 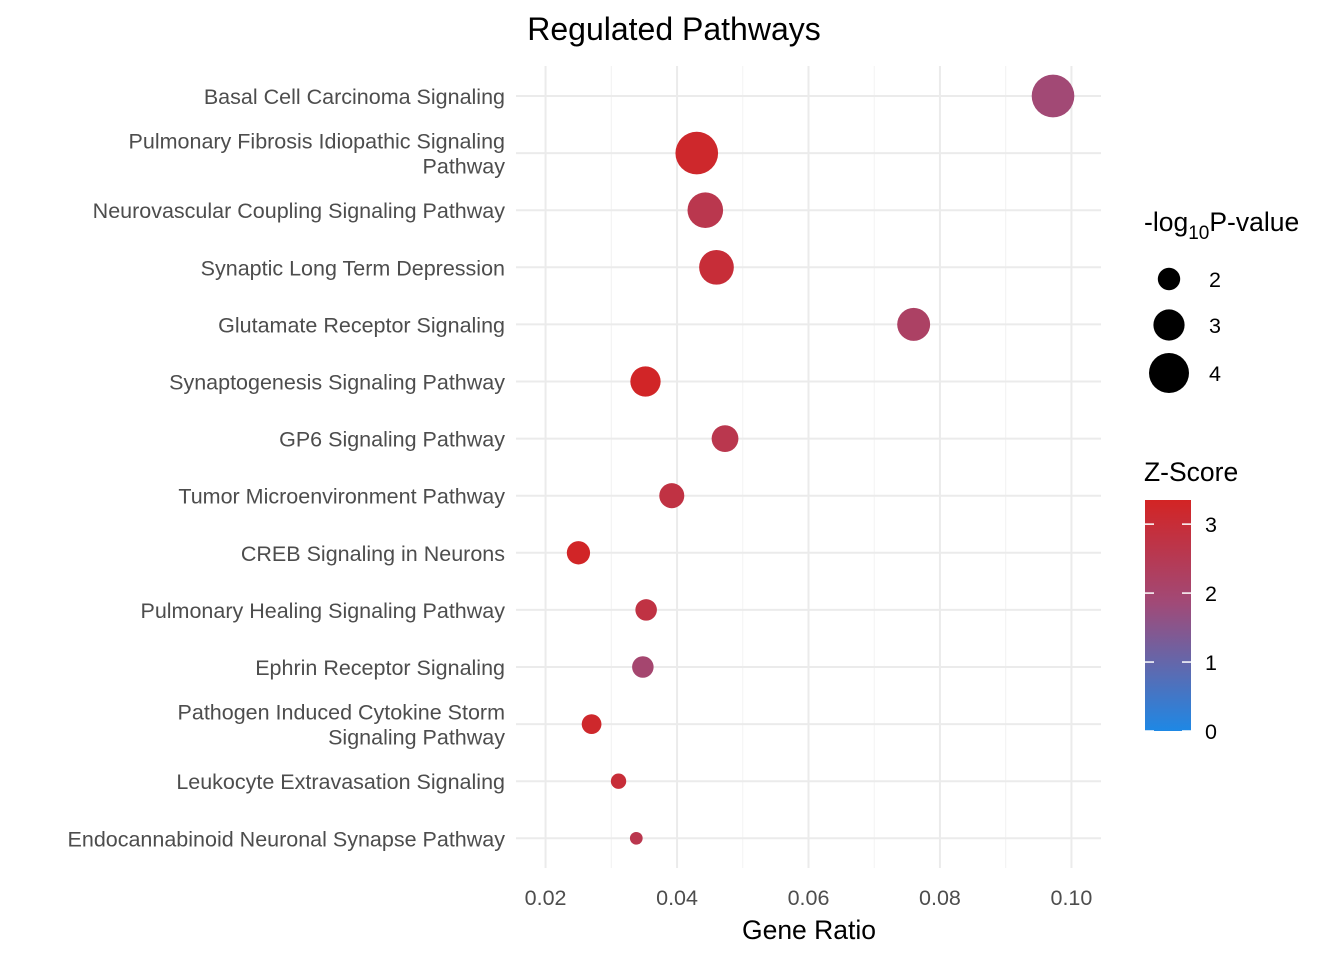 I want to click on size-legend-label: 4, so click(x=1215, y=374).